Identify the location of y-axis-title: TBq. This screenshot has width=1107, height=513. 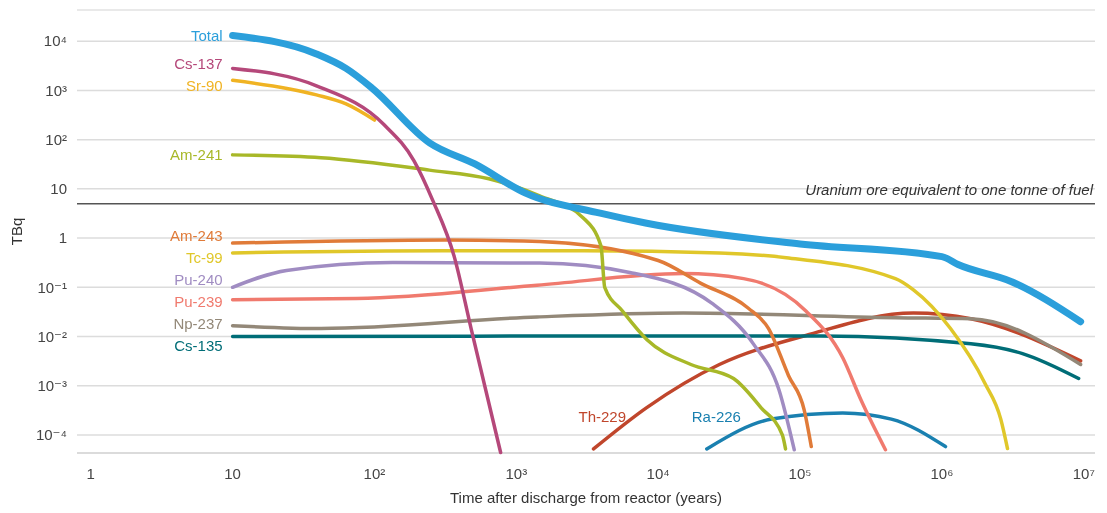
(16, 231).